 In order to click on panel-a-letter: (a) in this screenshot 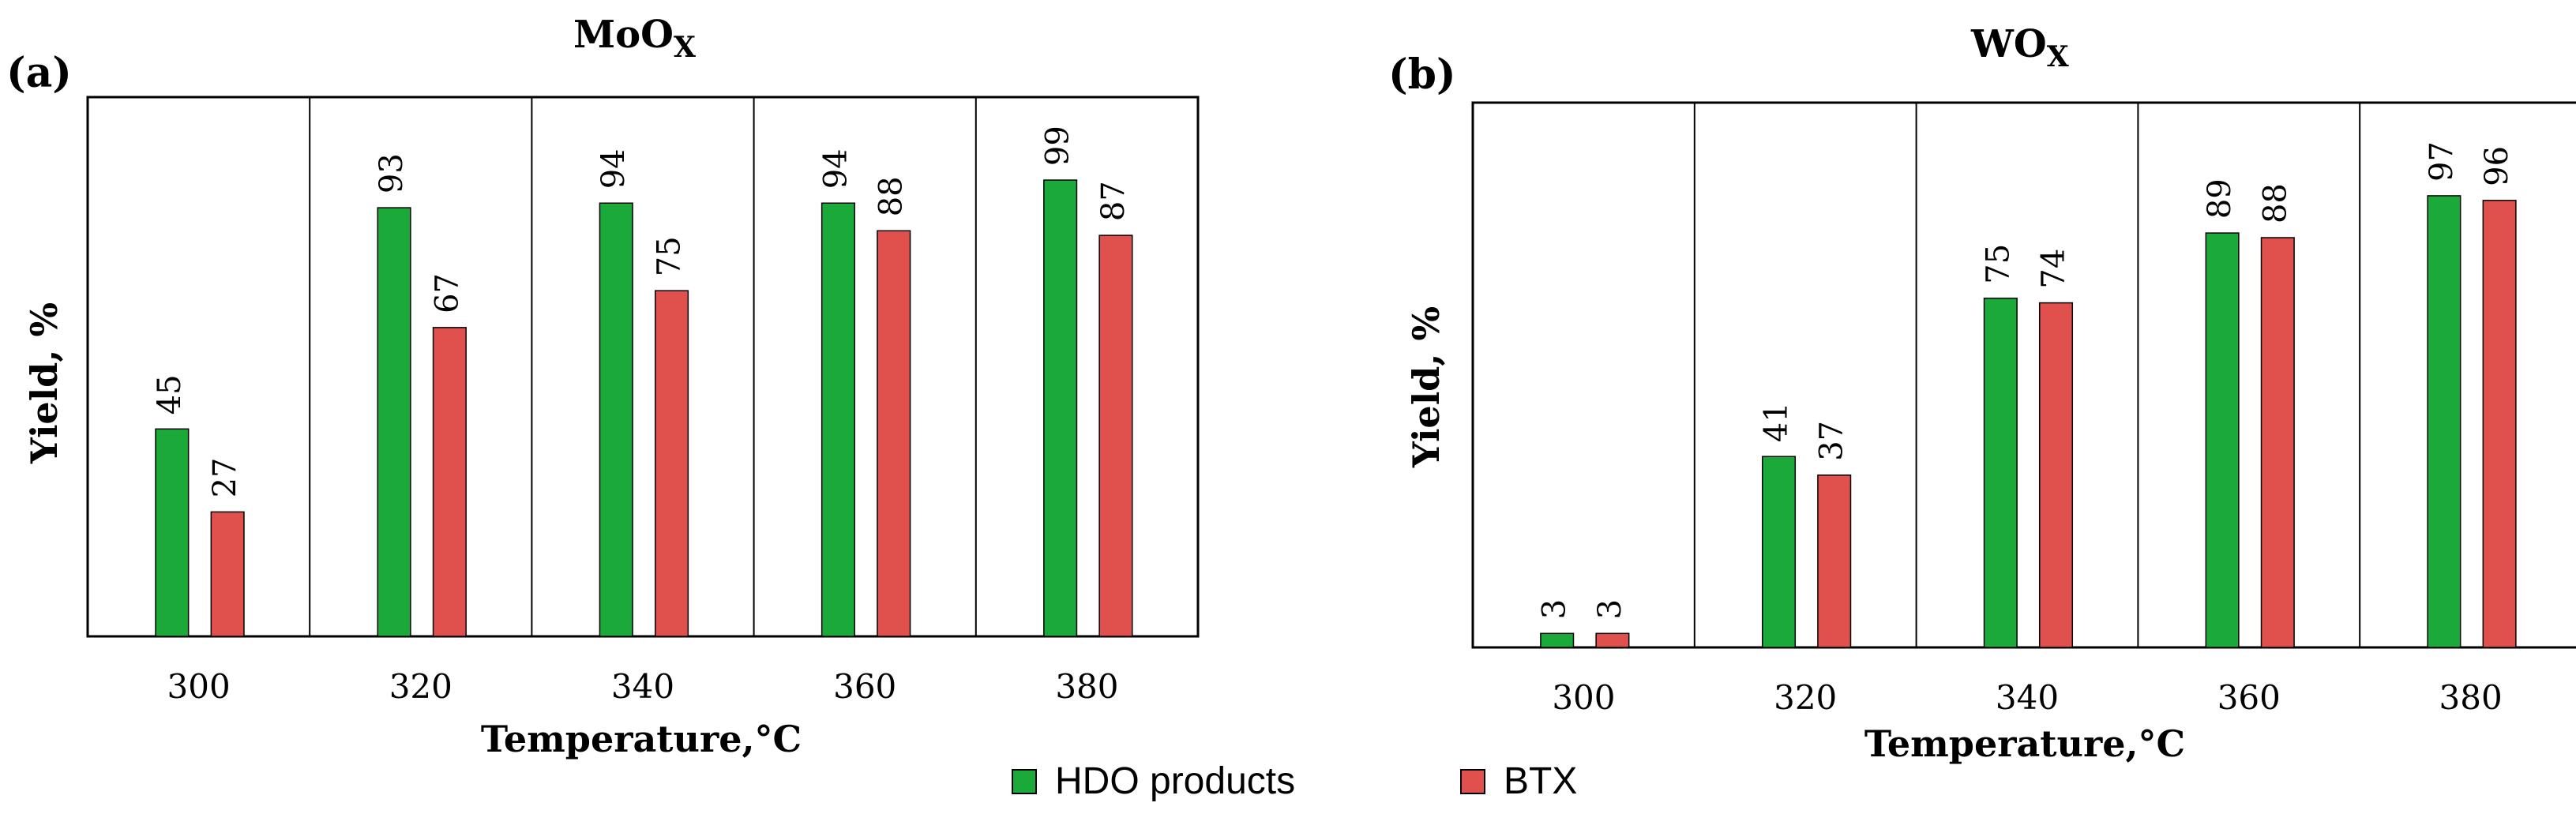, I will do `click(39, 73)`.